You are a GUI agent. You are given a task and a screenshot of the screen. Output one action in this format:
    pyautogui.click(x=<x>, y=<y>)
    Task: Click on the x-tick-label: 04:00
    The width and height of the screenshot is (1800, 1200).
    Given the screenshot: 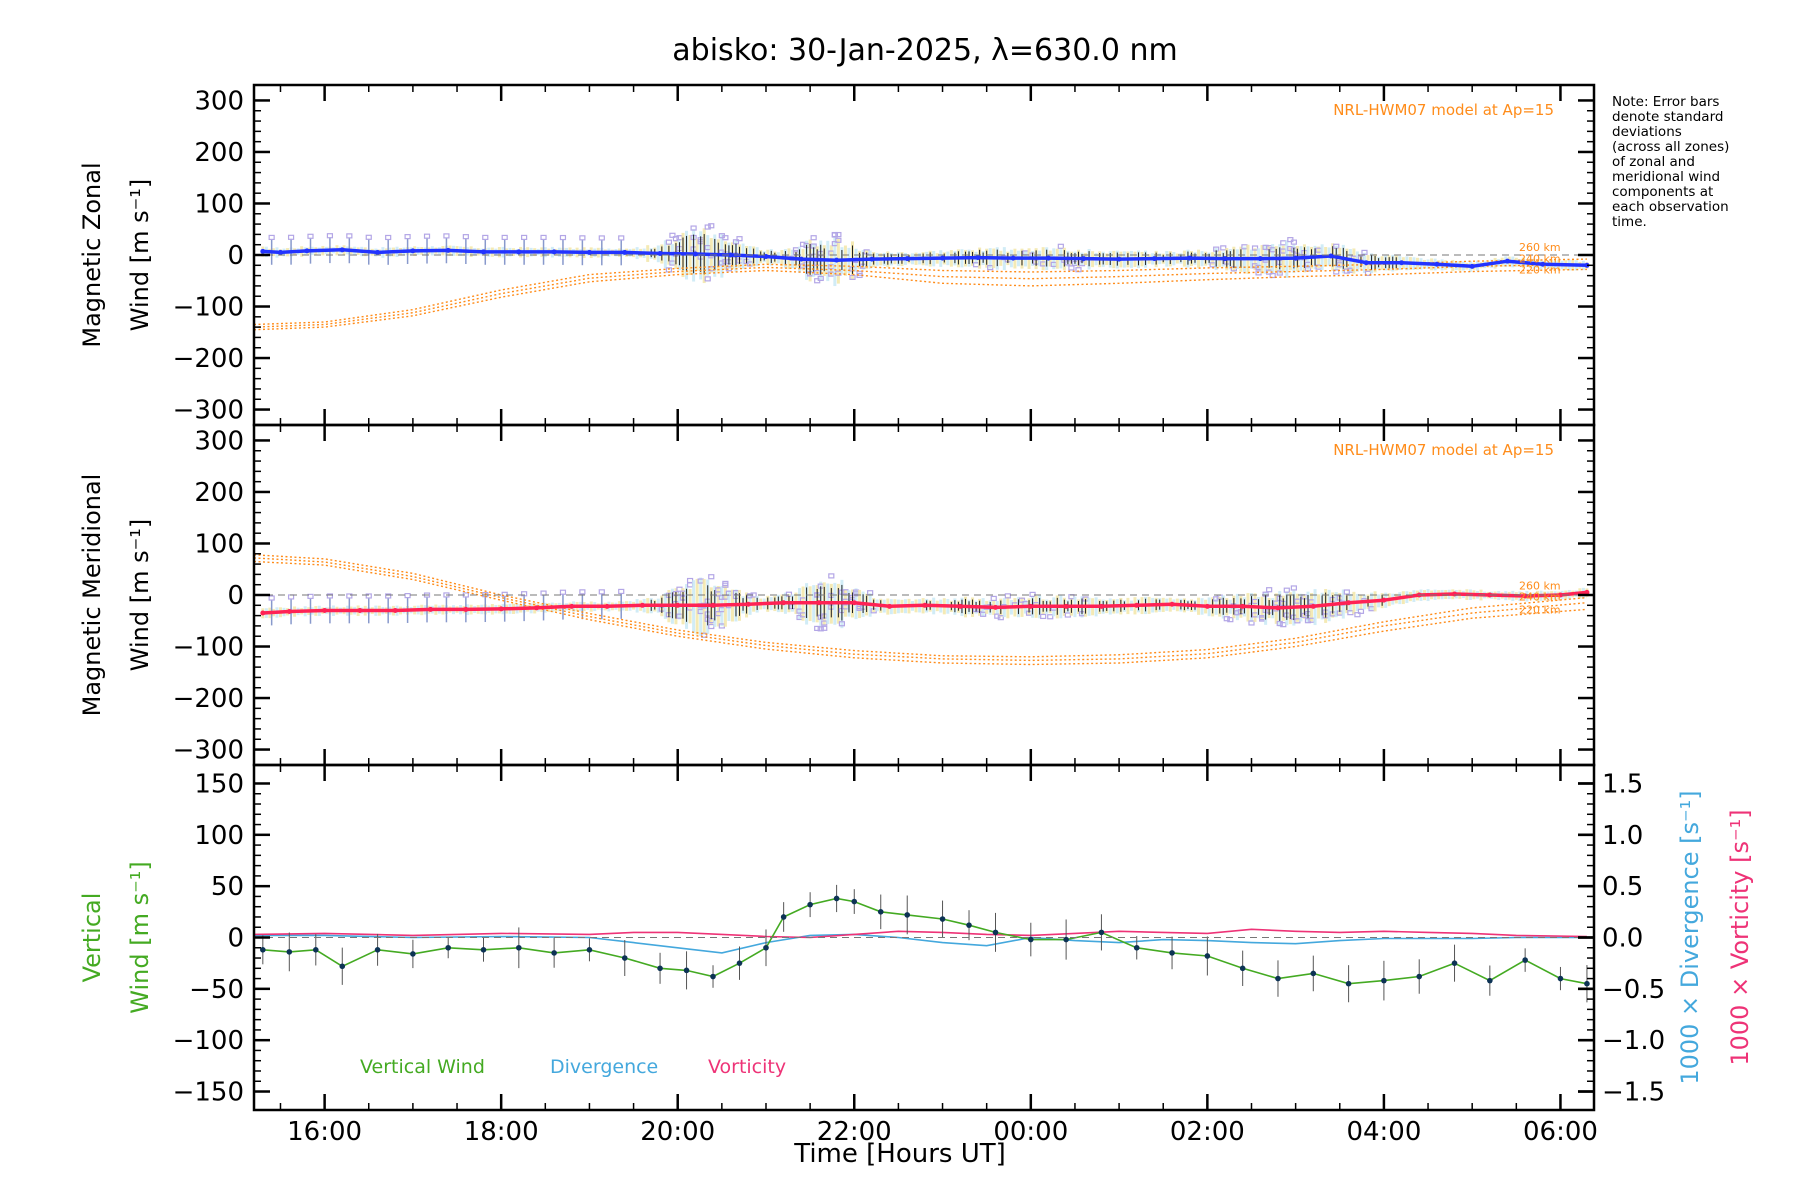 What is the action you would take?
    pyautogui.click(x=1383, y=1132)
    